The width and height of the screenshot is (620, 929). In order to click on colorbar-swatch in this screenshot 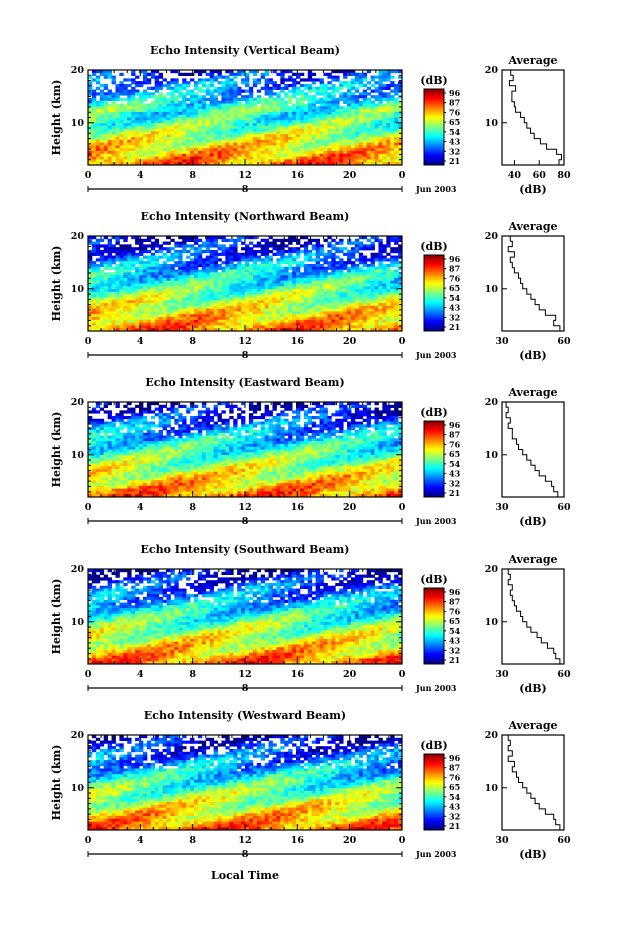, I will do `click(434, 103)`.